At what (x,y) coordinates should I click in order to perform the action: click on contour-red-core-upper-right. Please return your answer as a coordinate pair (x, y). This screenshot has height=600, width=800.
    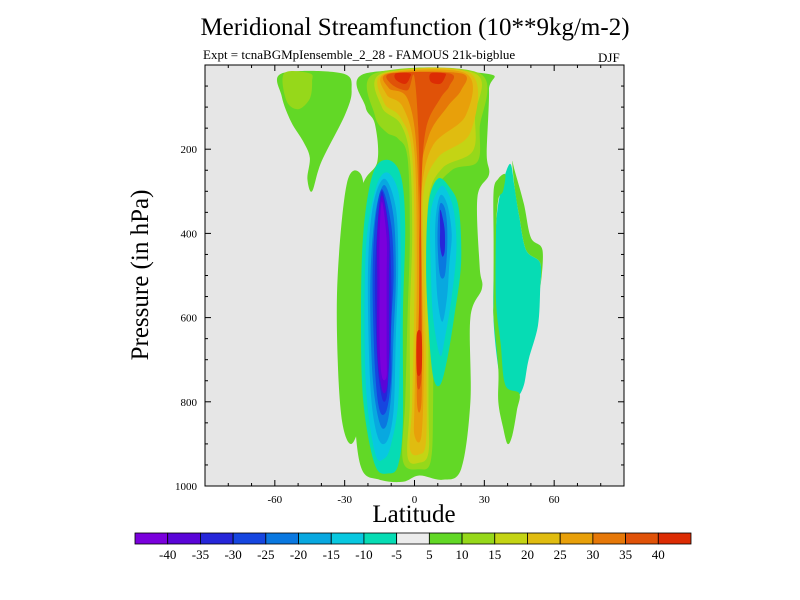
    Looking at the image, I should click on (437, 78).